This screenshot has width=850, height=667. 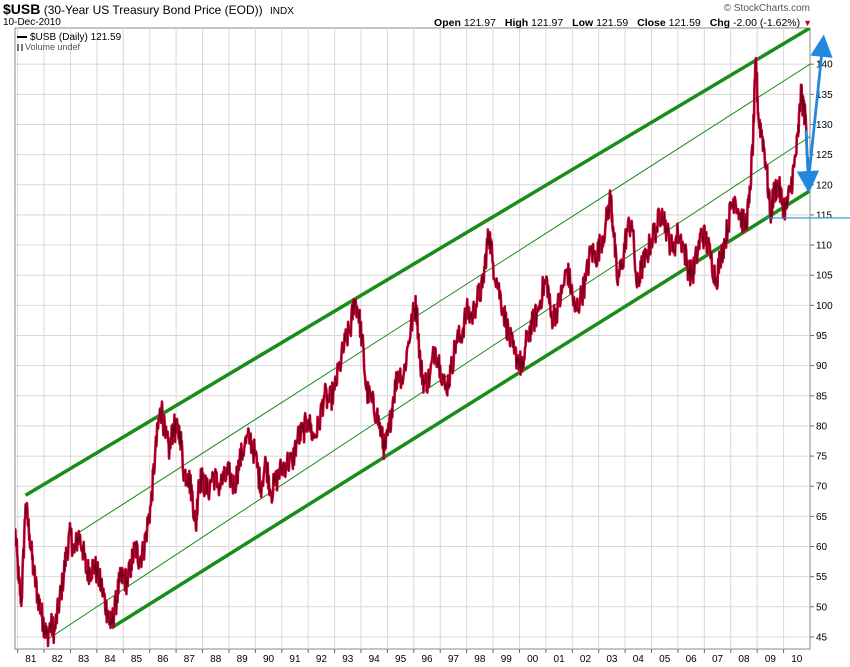 I want to click on x-tick-label: 96, so click(x=427, y=659).